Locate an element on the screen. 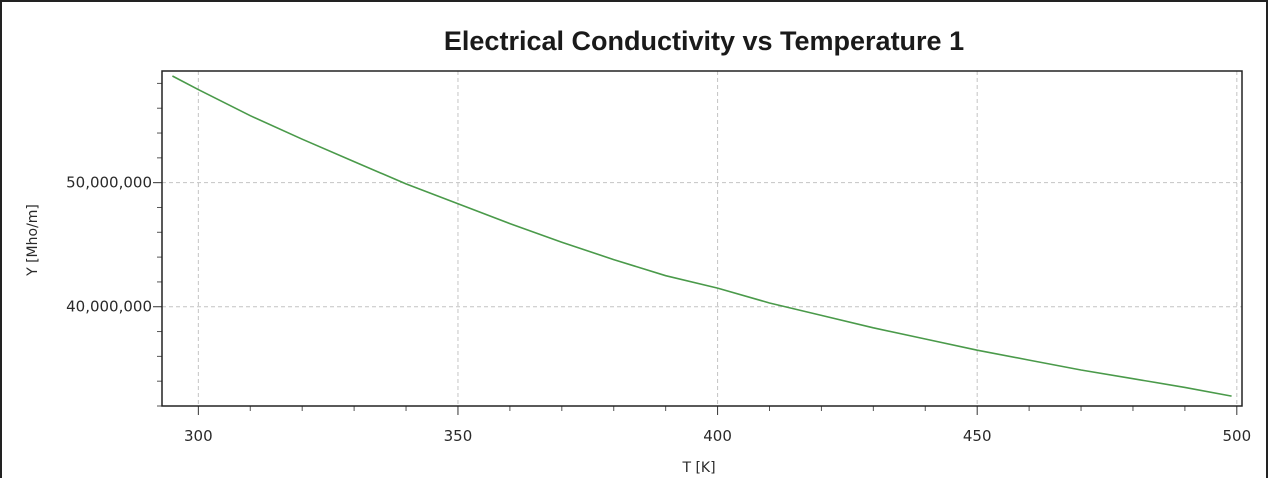 The image size is (1268, 478). x-tick-labels: 300 350 400 450 500 is located at coordinates (717, 436).